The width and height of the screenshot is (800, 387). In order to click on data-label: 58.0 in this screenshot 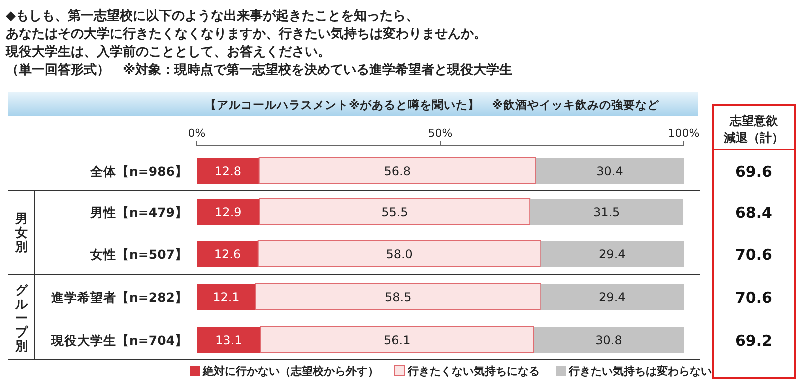, I will do `click(399, 255)`.